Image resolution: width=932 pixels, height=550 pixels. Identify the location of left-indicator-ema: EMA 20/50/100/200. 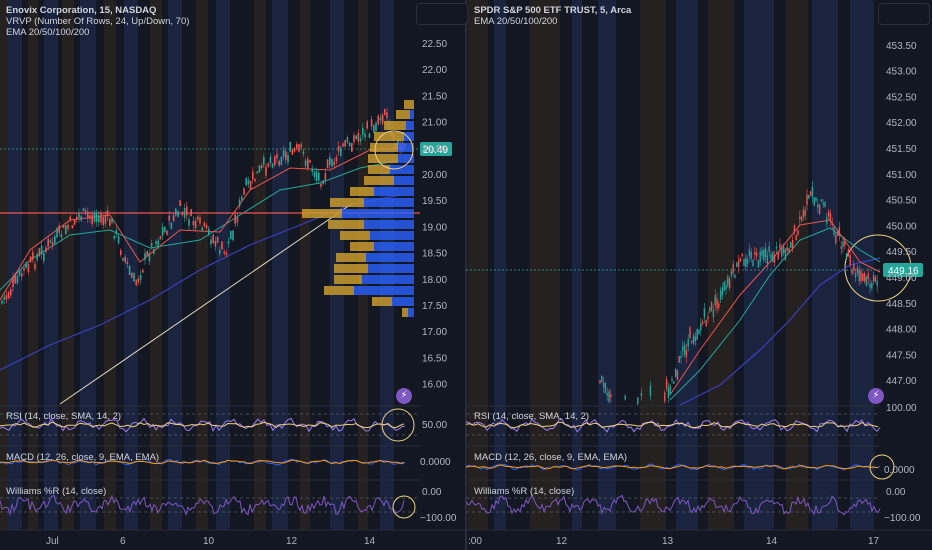
(48, 32).